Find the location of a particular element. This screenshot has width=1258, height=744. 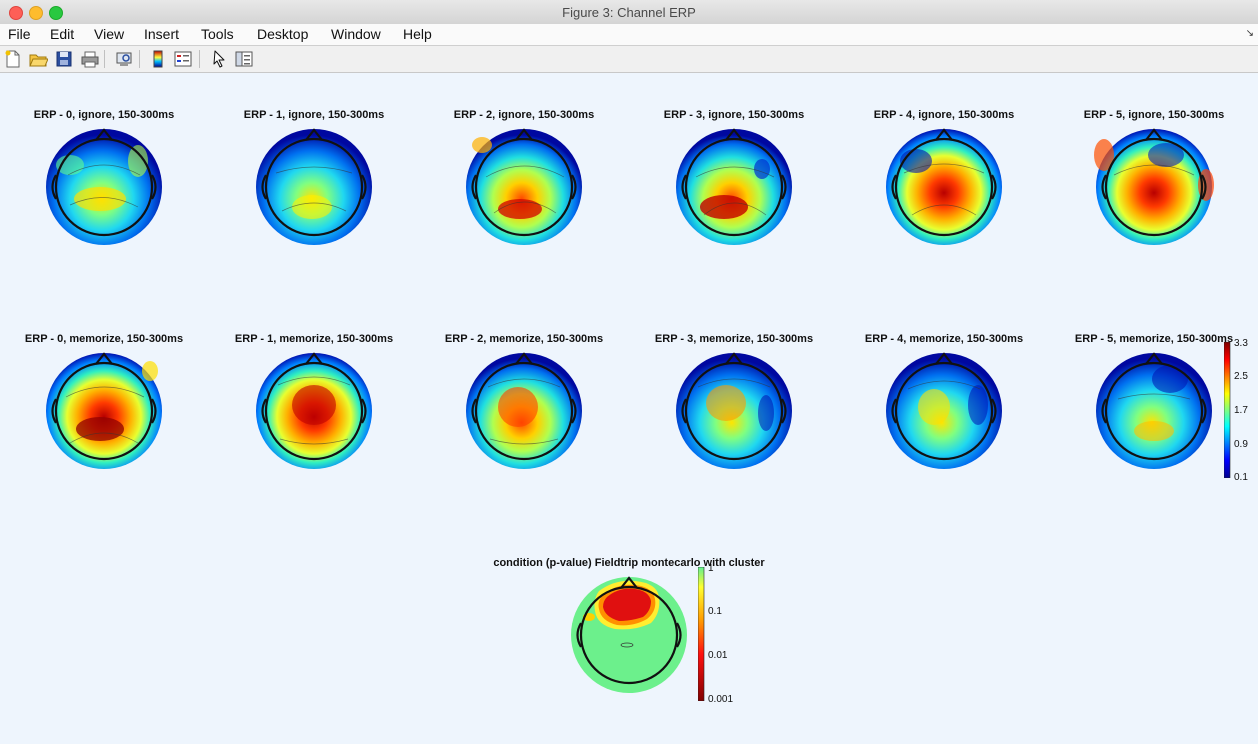

menu-help: Help is located at coordinates (417, 34).